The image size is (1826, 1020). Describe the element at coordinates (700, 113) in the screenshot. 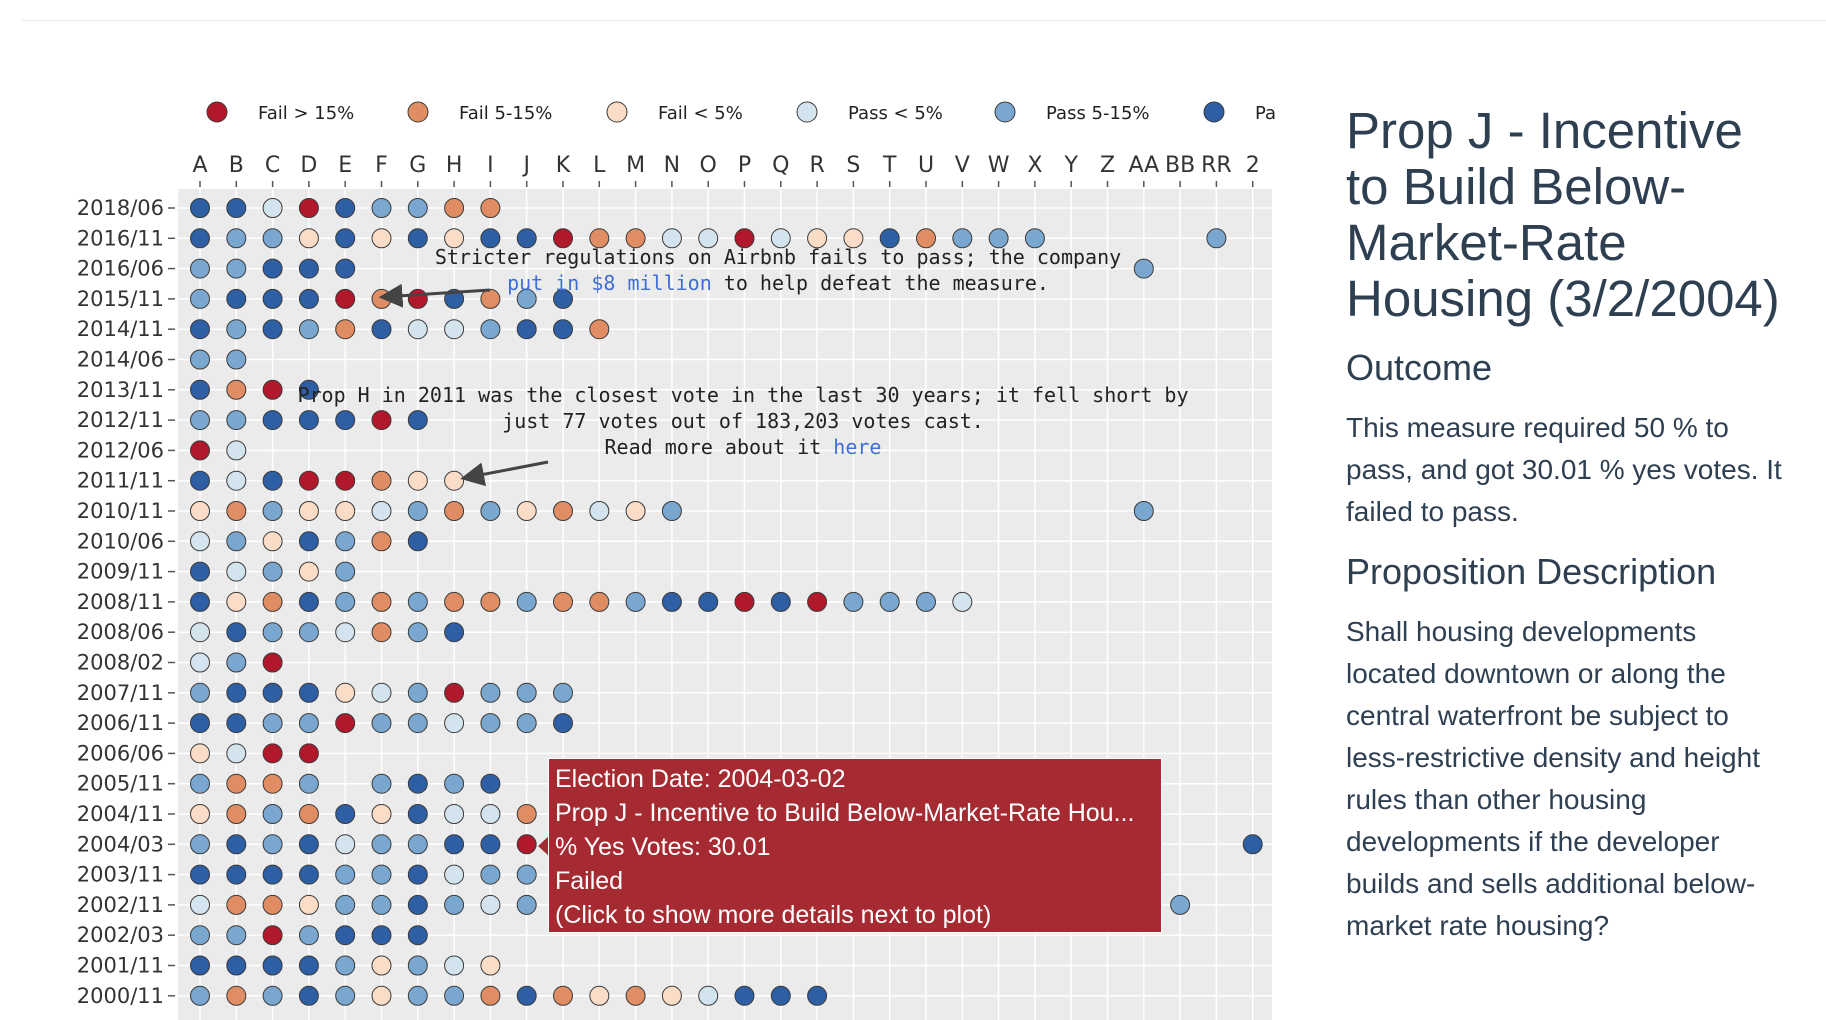

I see `legend-label: Fail < 5%` at that location.